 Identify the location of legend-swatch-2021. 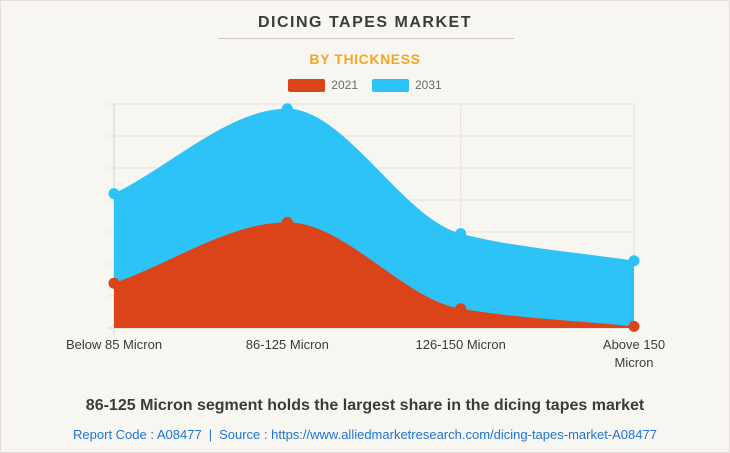
(307, 85).